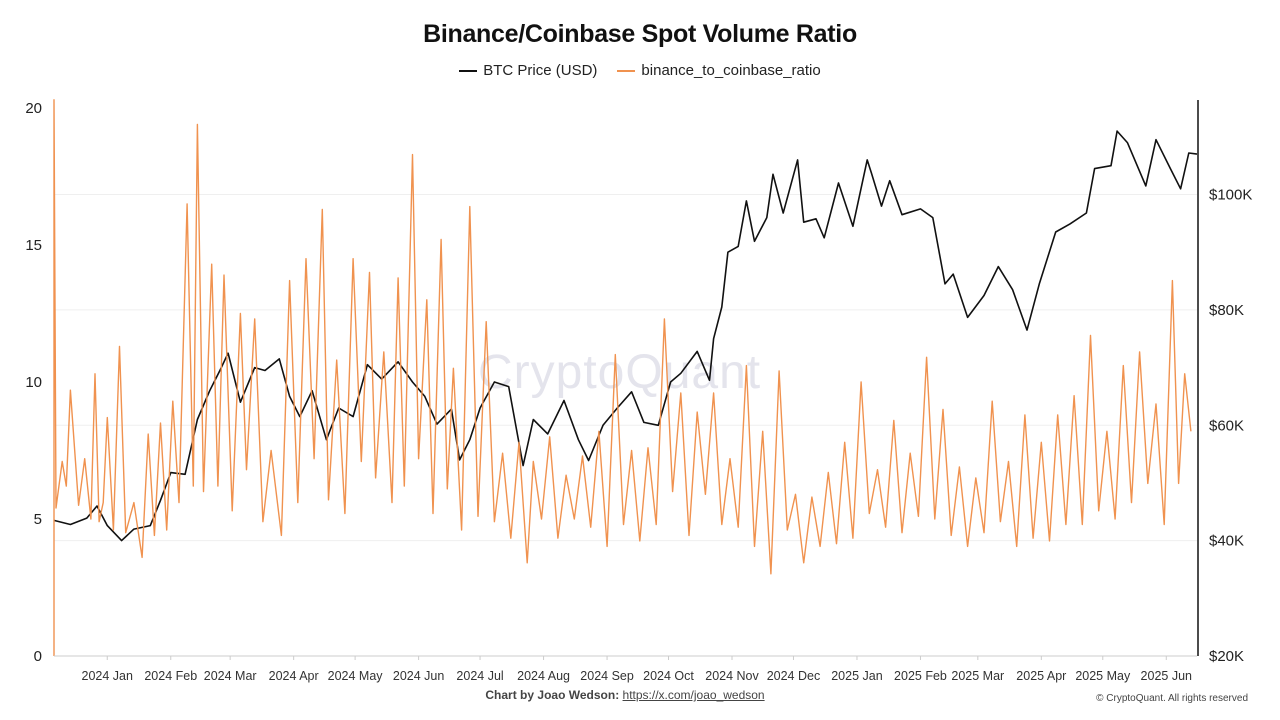 The width and height of the screenshot is (1280, 720). What do you see at coordinates (1172, 698) in the screenshot?
I see `copyright-notice: © CryptoQuant. All rights reserved` at bounding box center [1172, 698].